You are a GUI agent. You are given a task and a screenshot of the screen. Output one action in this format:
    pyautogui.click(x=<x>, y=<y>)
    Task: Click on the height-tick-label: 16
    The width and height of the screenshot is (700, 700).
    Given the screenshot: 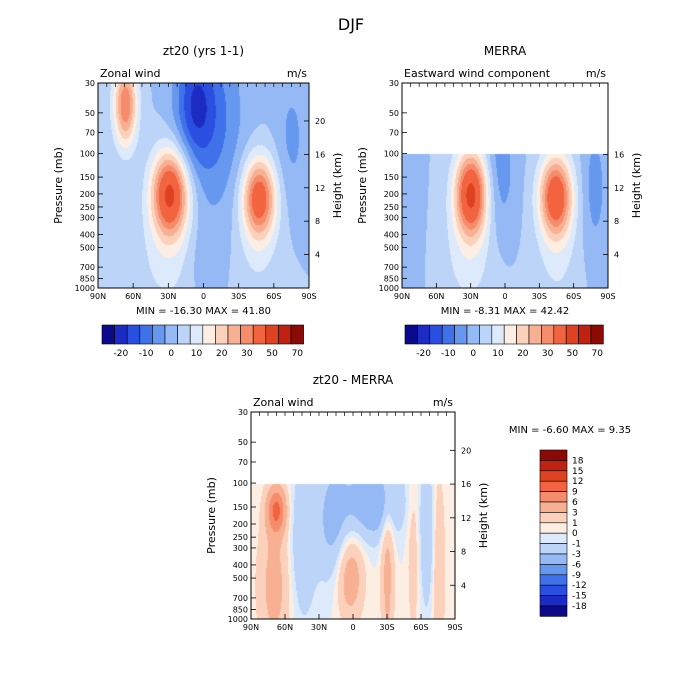 What is the action you would take?
    pyautogui.click(x=320, y=154)
    